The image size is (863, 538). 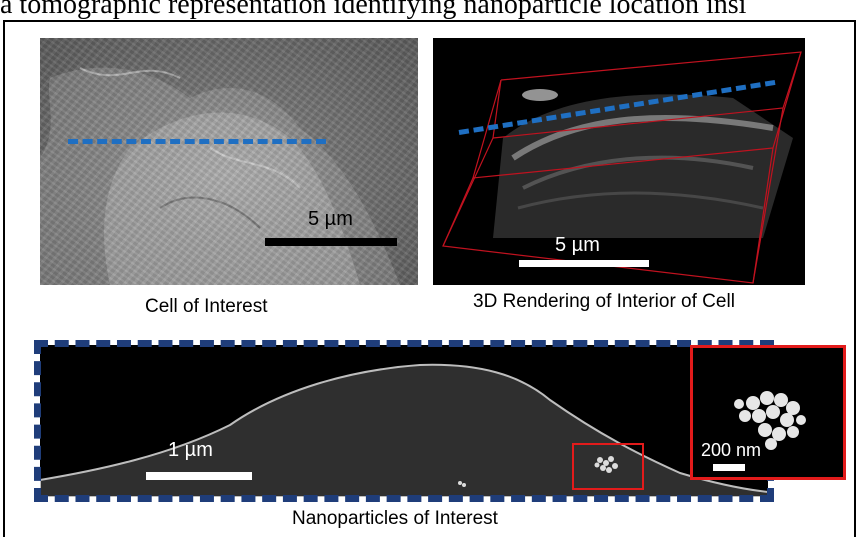 What do you see at coordinates (729, 467) in the screenshot?
I see `inset-scale-bar` at bounding box center [729, 467].